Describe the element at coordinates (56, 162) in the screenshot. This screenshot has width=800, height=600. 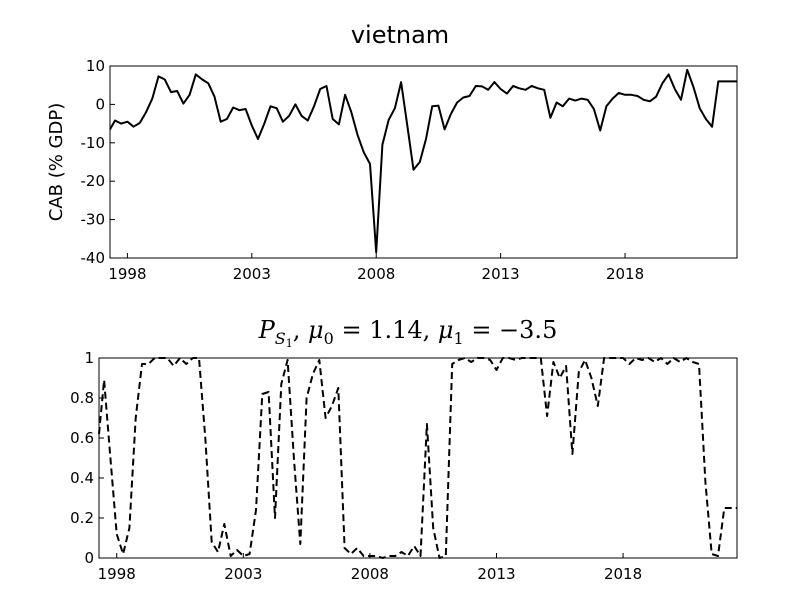
I see `cab-chart-ylabel: CAB (% GDP)` at that location.